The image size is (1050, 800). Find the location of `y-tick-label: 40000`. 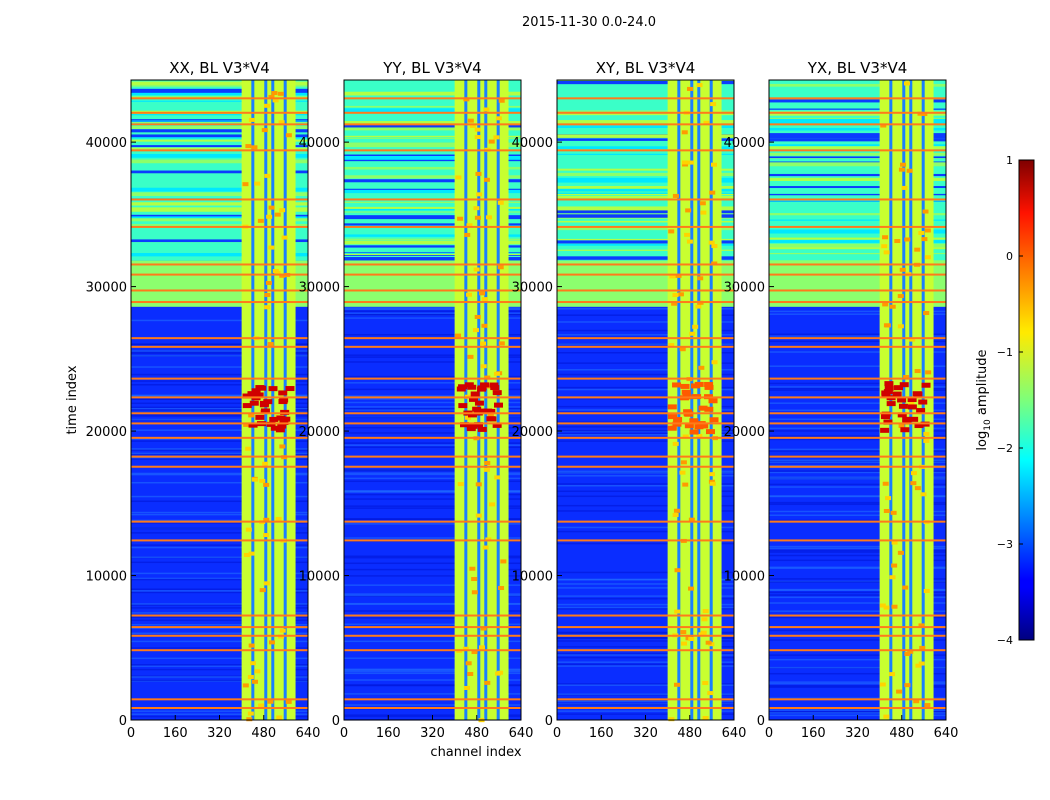

y-tick-label: 40000 is located at coordinates (106, 143).